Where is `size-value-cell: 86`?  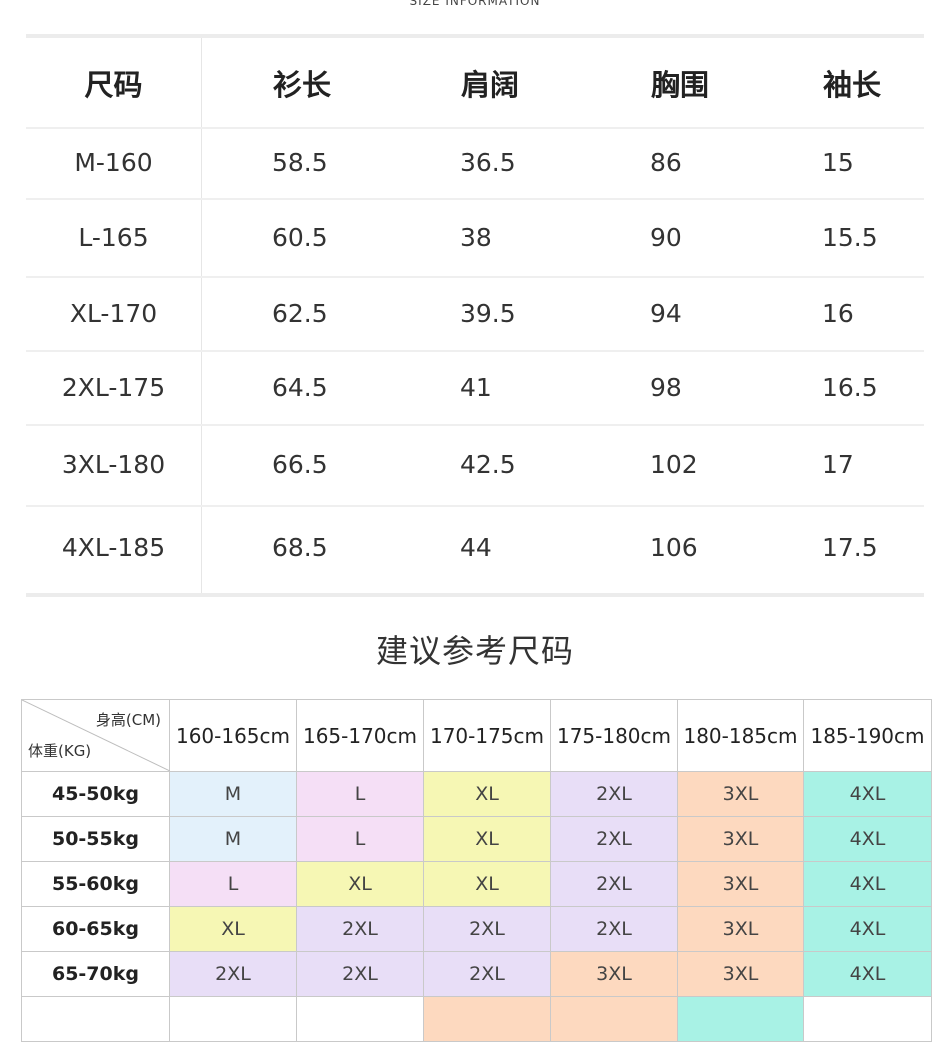
size-value-cell: 86 is located at coordinates (666, 162).